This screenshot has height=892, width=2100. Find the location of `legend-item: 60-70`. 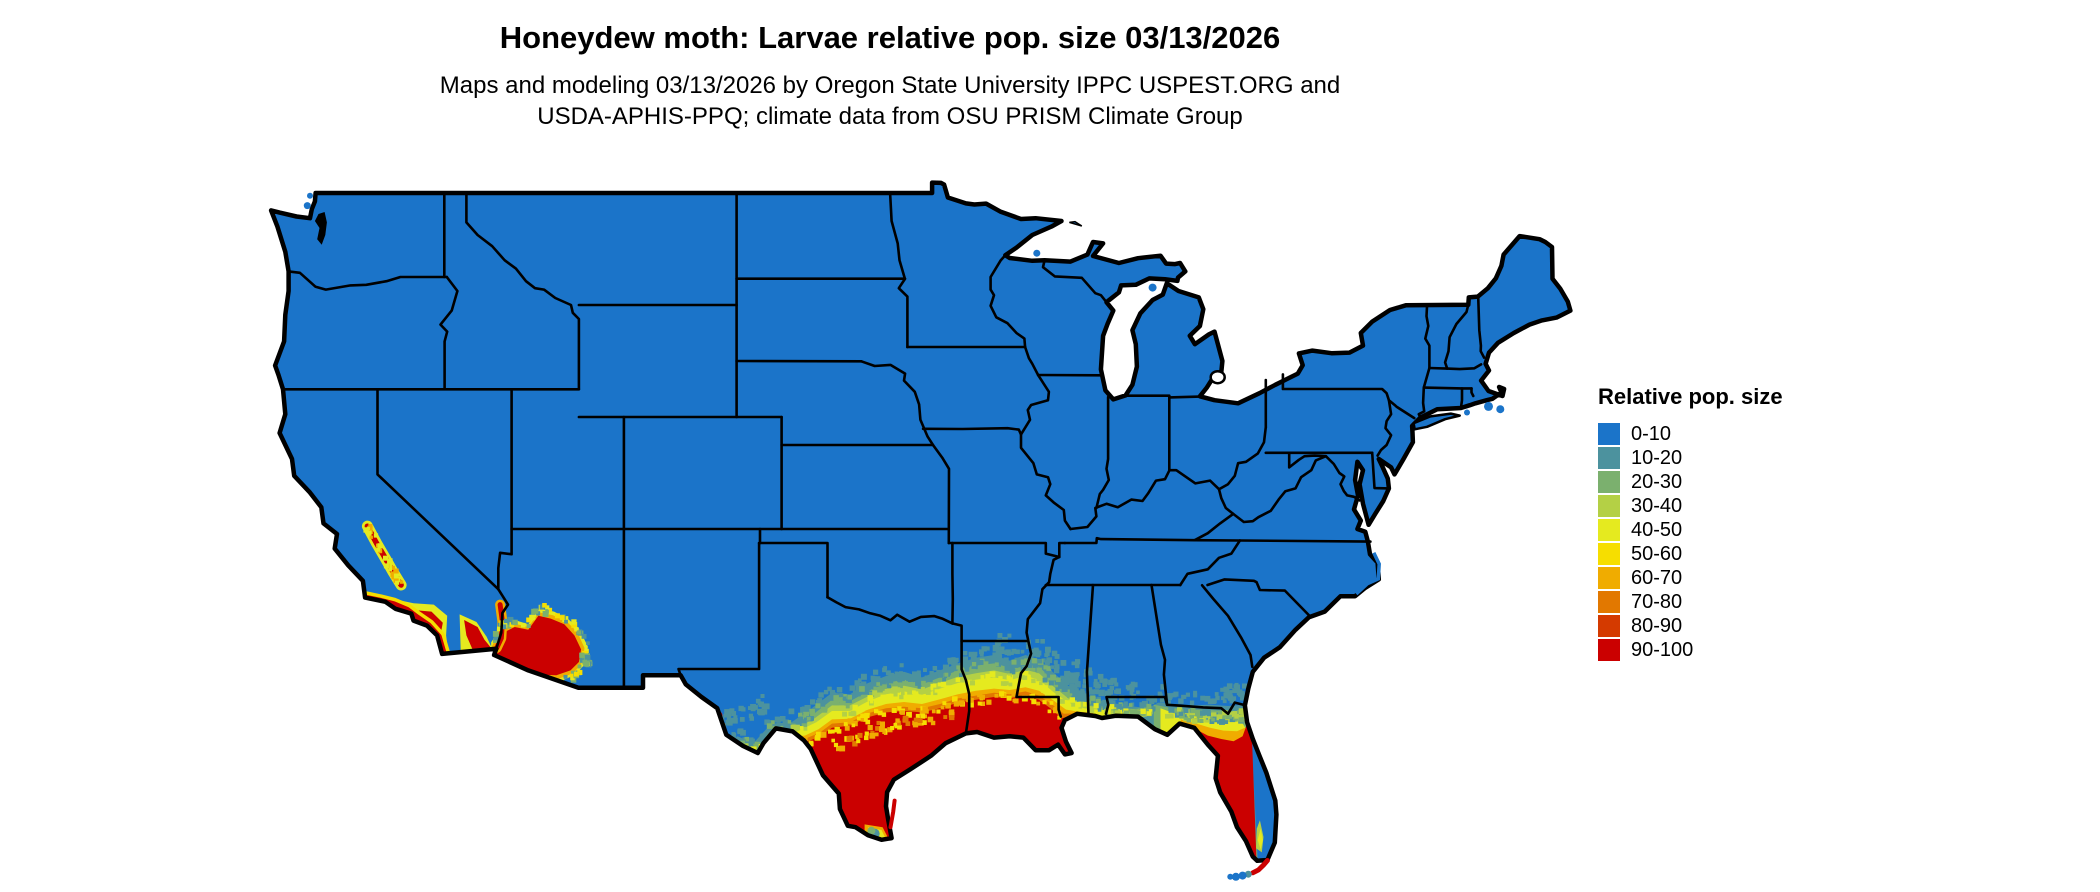

legend-item: 60-70 is located at coordinates (1690, 578).